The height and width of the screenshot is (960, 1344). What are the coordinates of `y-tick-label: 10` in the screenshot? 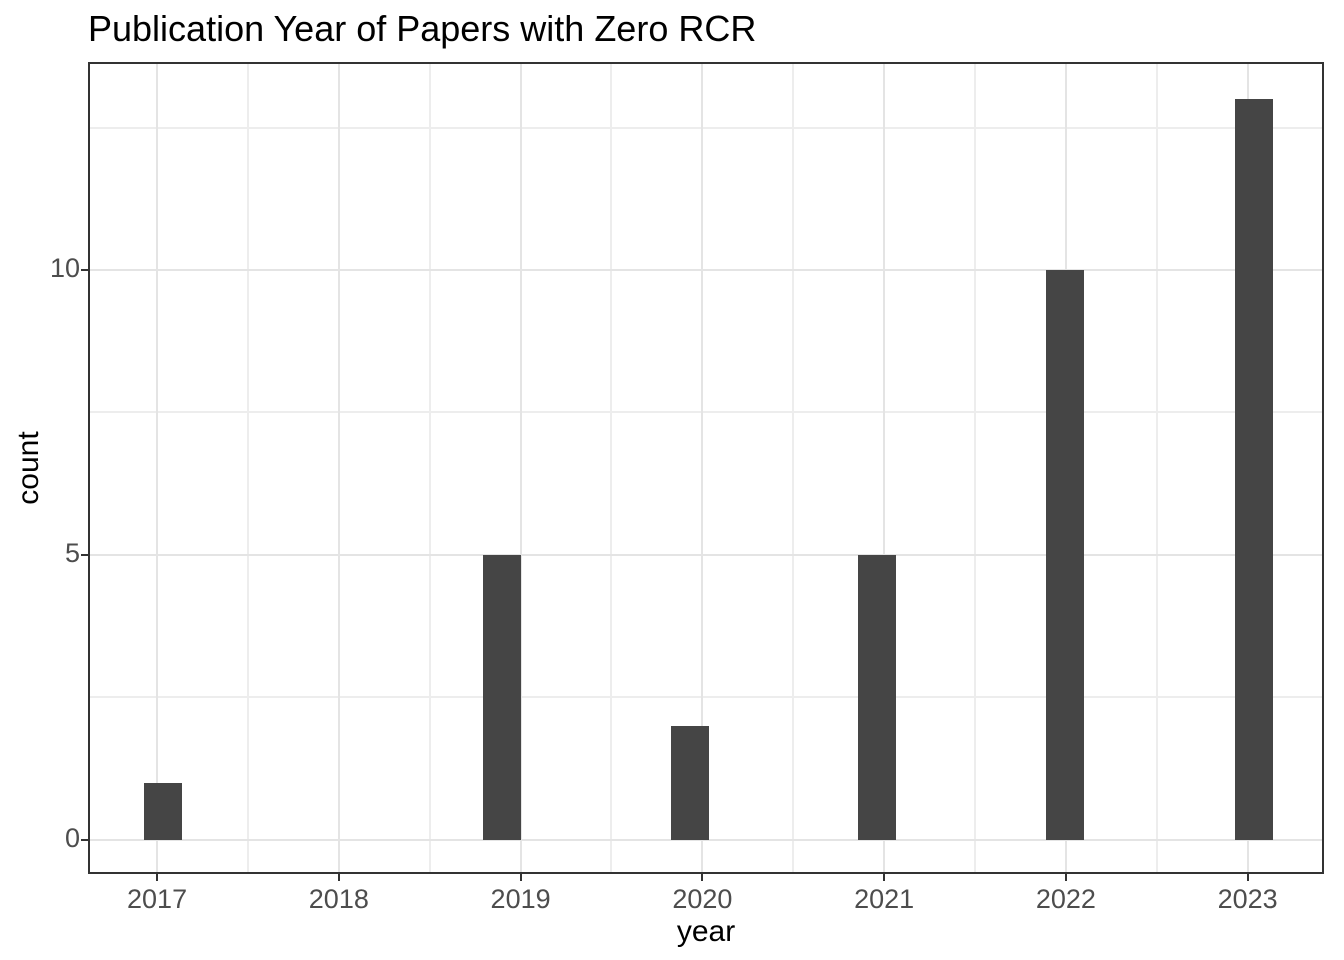 It's located at (64, 267).